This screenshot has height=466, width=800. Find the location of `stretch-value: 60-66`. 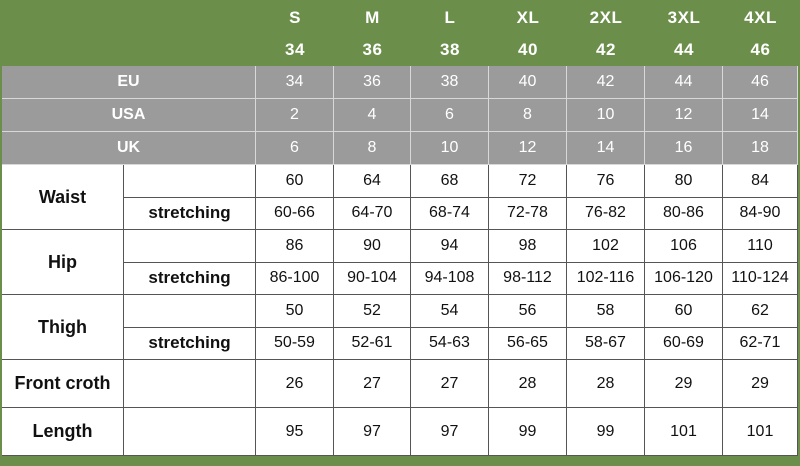

stretch-value: 60-66 is located at coordinates (295, 213).